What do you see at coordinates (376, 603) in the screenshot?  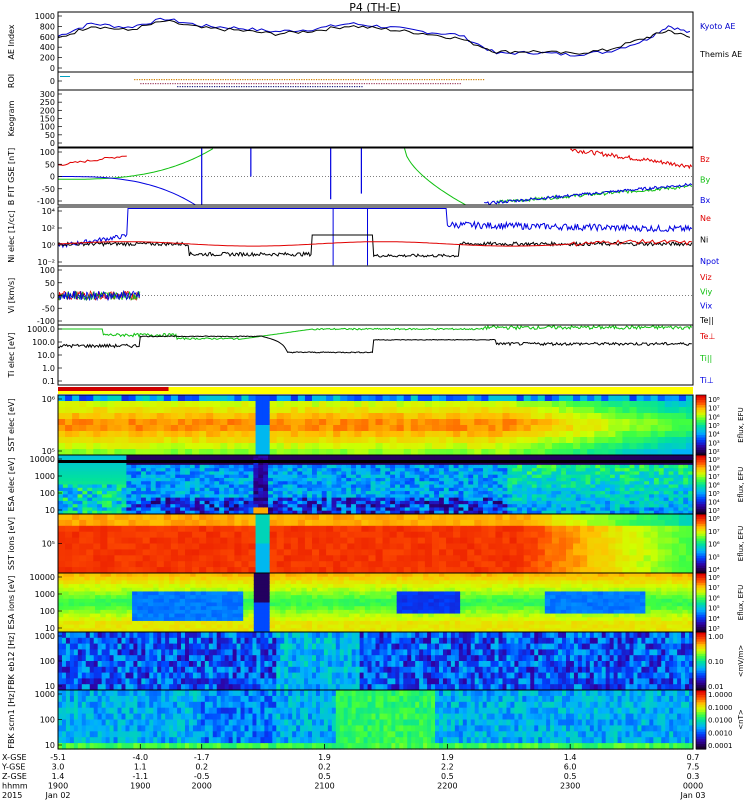 I see `heatmap-esa_i` at bounding box center [376, 603].